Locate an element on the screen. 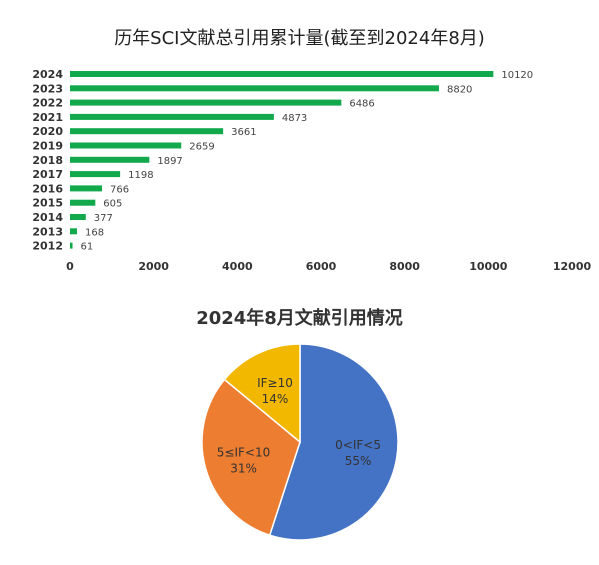  y-tick-label: 2019 is located at coordinates (47, 146).